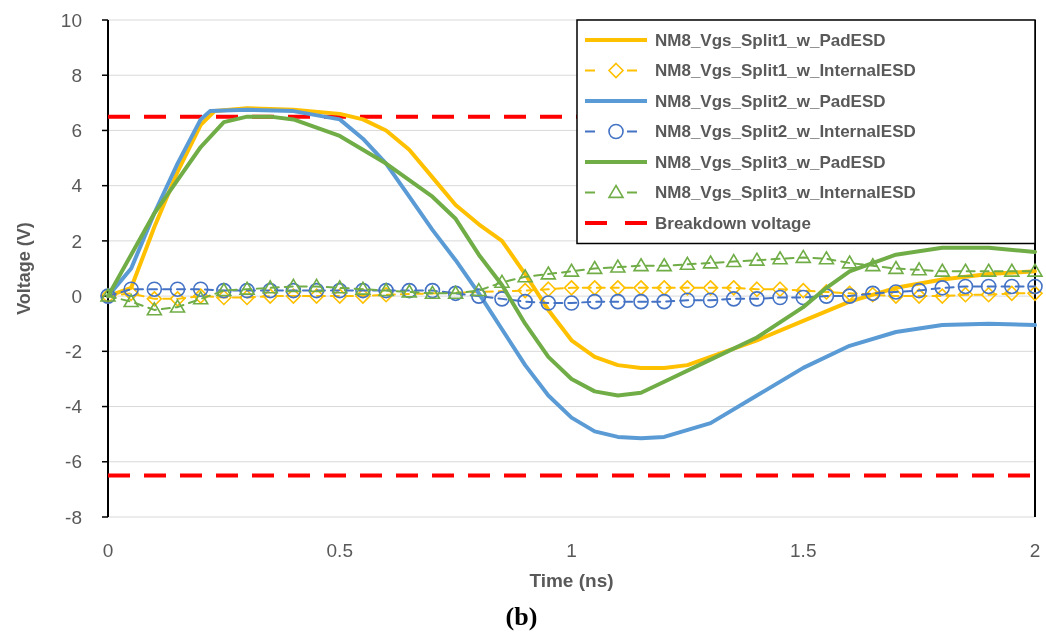 Image resolution: width=1046 pixels, height=643 pixels. What do you see at coordinates (785, 193) in the screenshot?
I see `legend-label: NM8_Vgs_Split3_w_InternalESD` at bounding box center [785, 193].